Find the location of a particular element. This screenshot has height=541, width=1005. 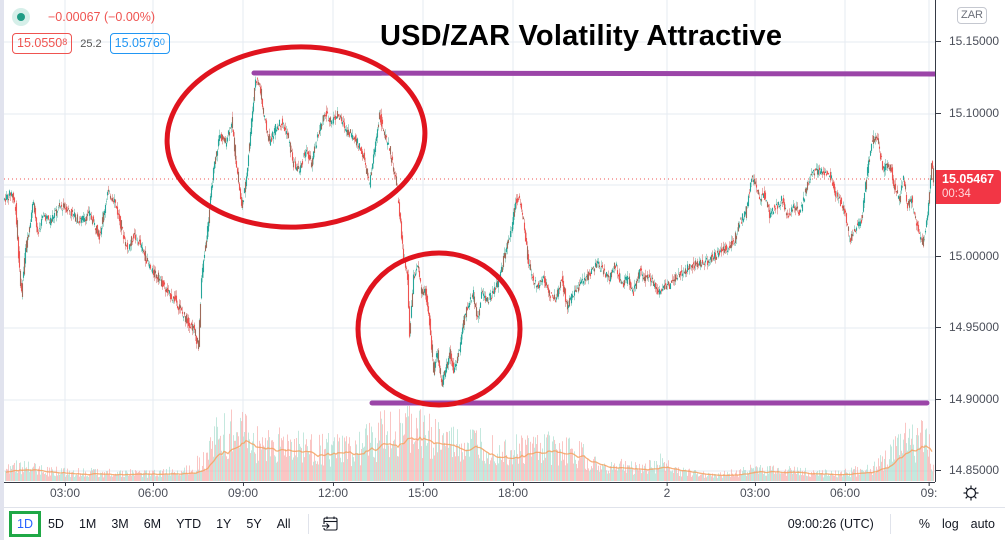

time-tick-label: 15:00 is located at coordinates (423, 491).